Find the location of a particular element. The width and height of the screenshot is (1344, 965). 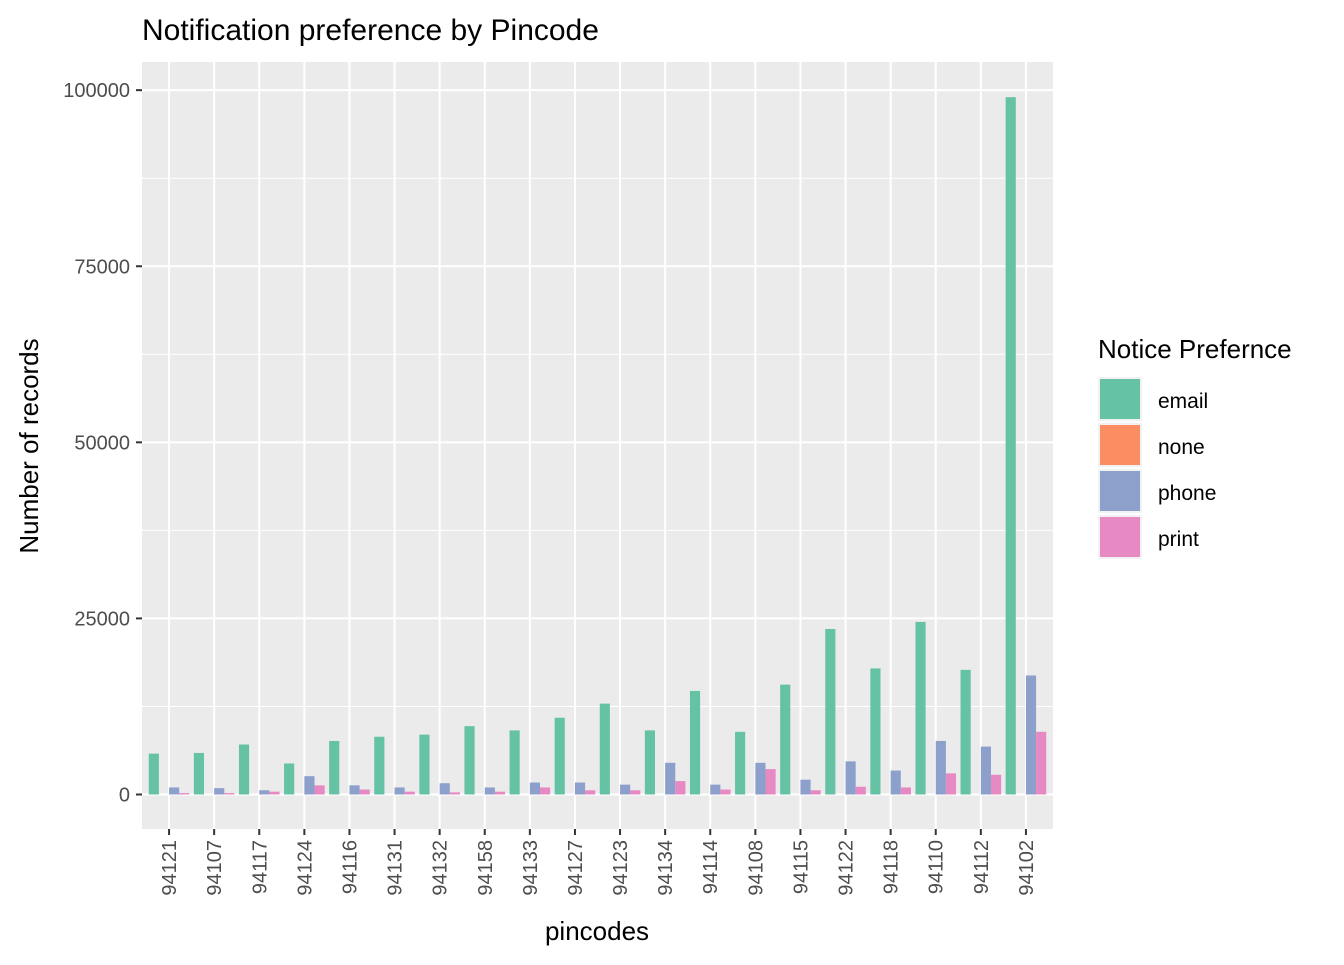

x-tick-label: 94118 is located at coordinates (892, 867).